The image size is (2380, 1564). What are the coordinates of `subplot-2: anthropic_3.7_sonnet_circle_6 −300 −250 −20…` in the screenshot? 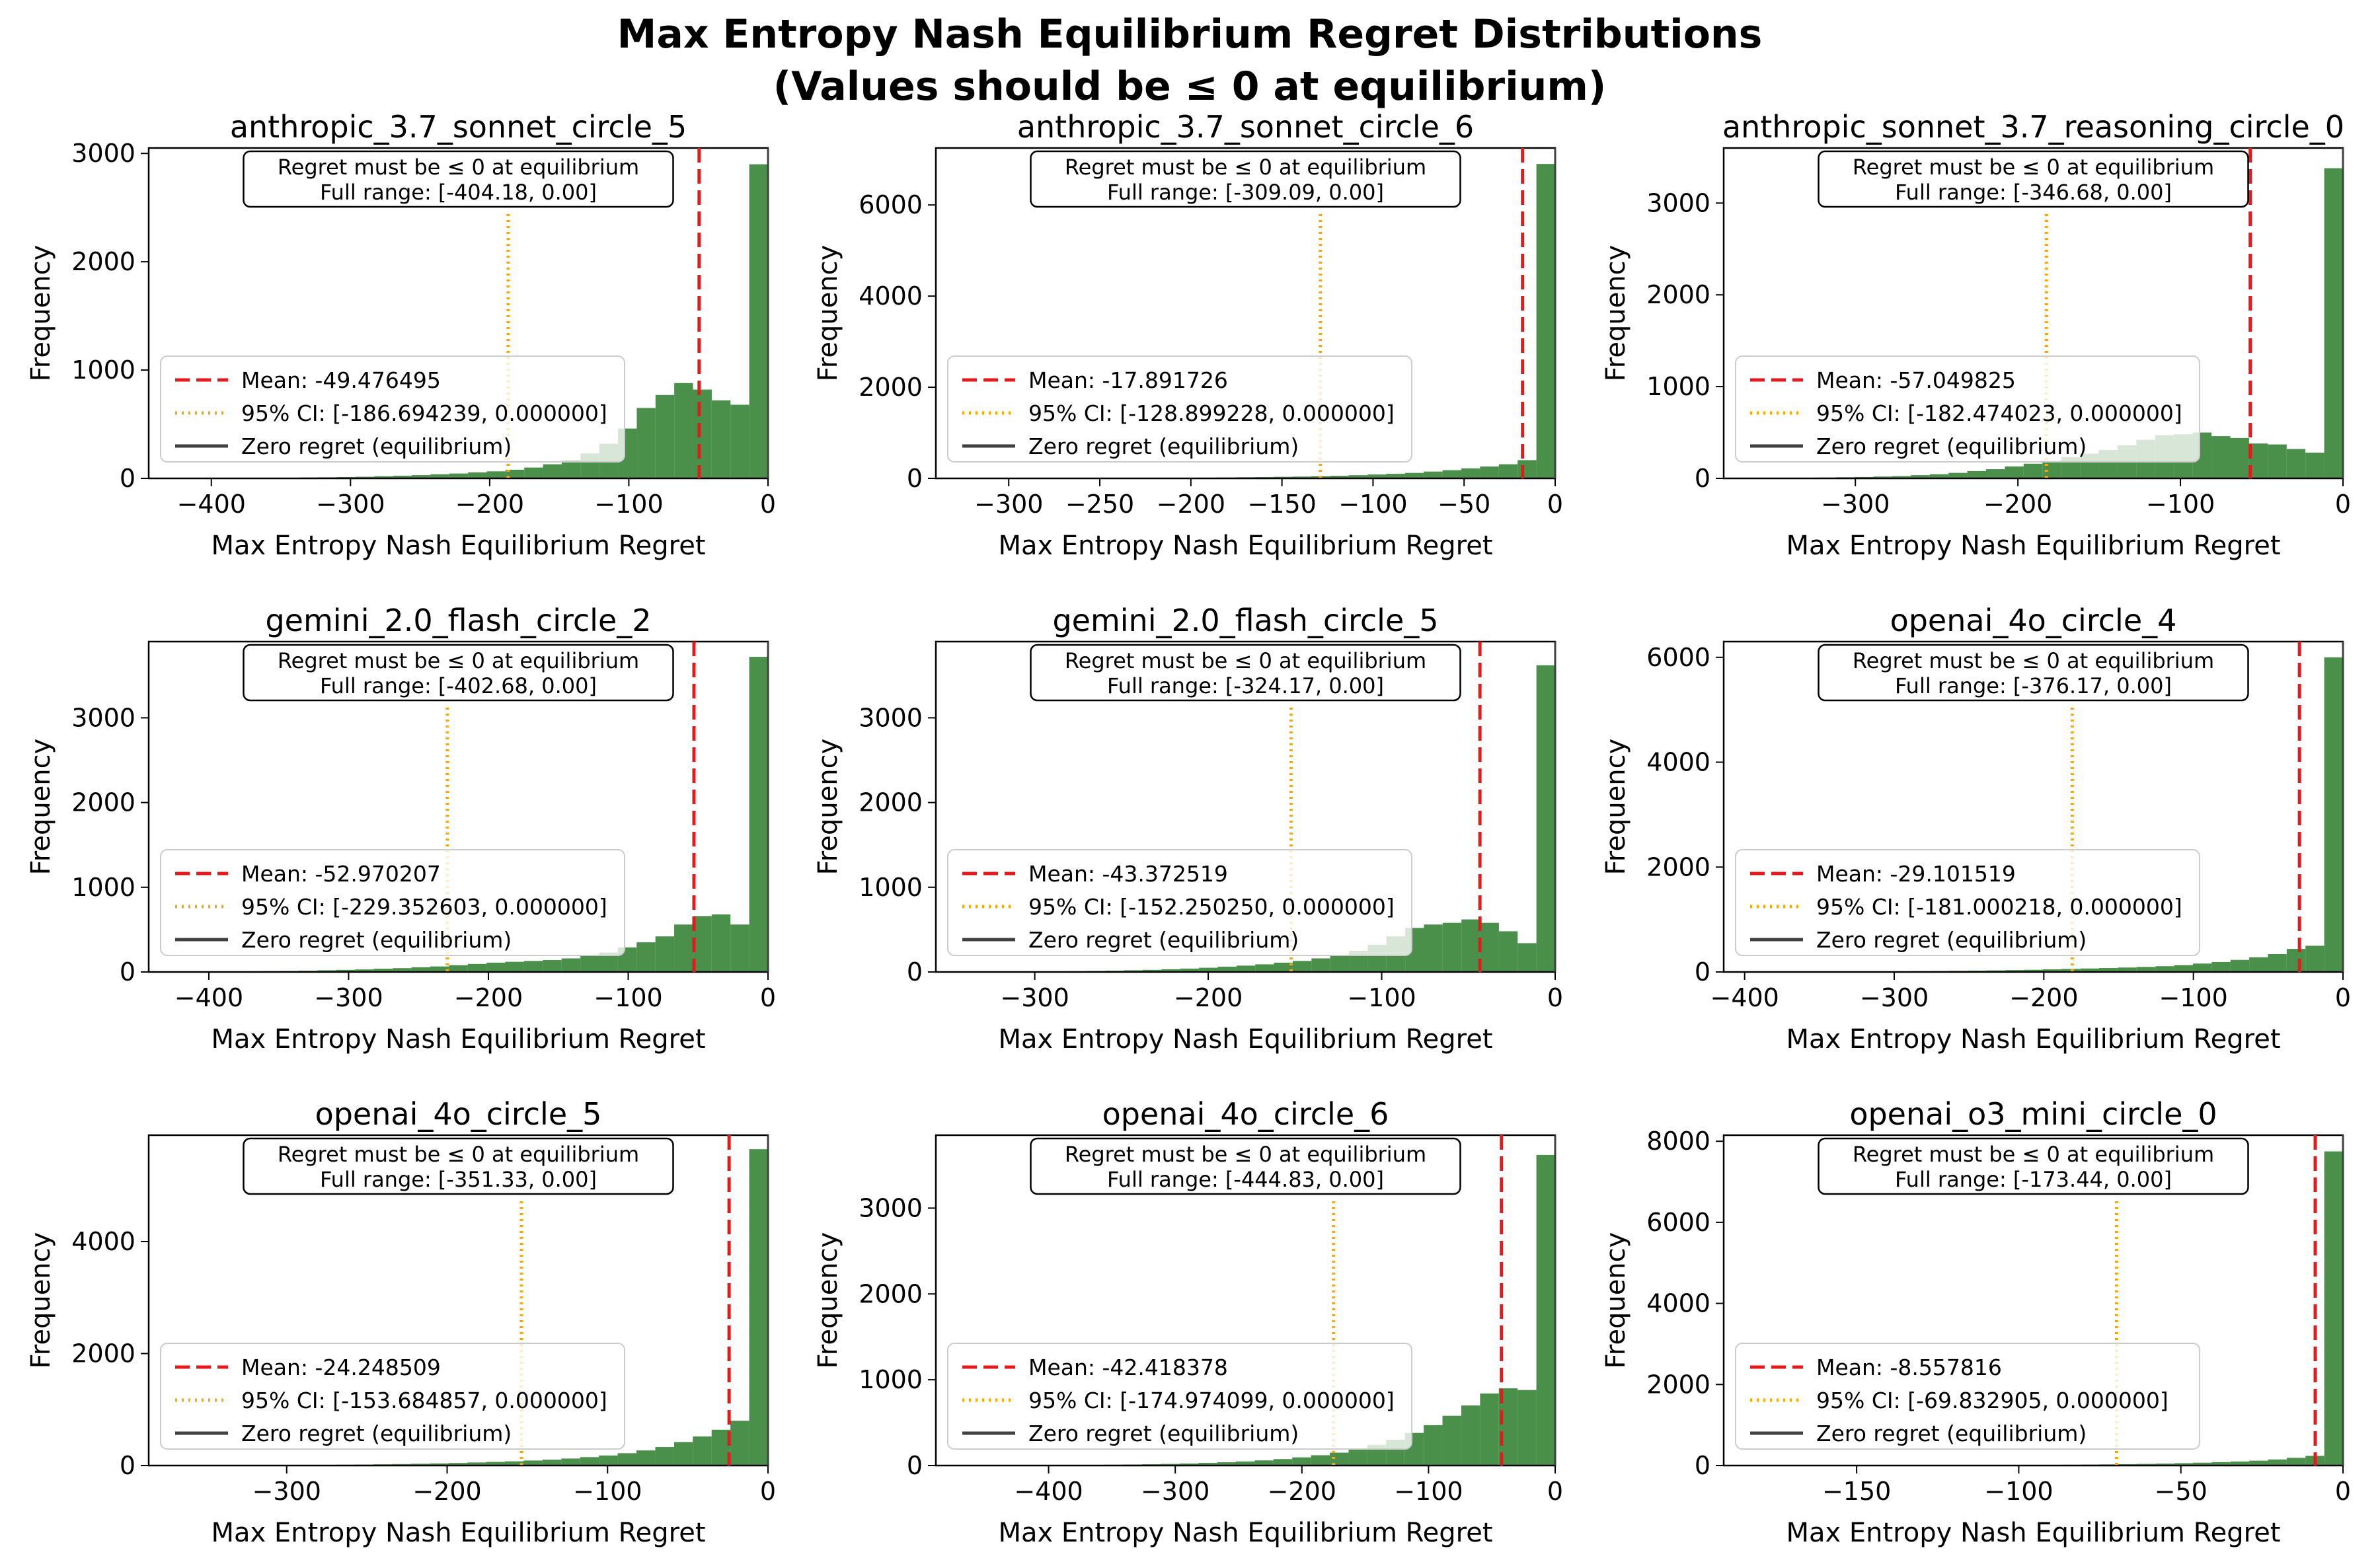 It's located at (1188, 335).